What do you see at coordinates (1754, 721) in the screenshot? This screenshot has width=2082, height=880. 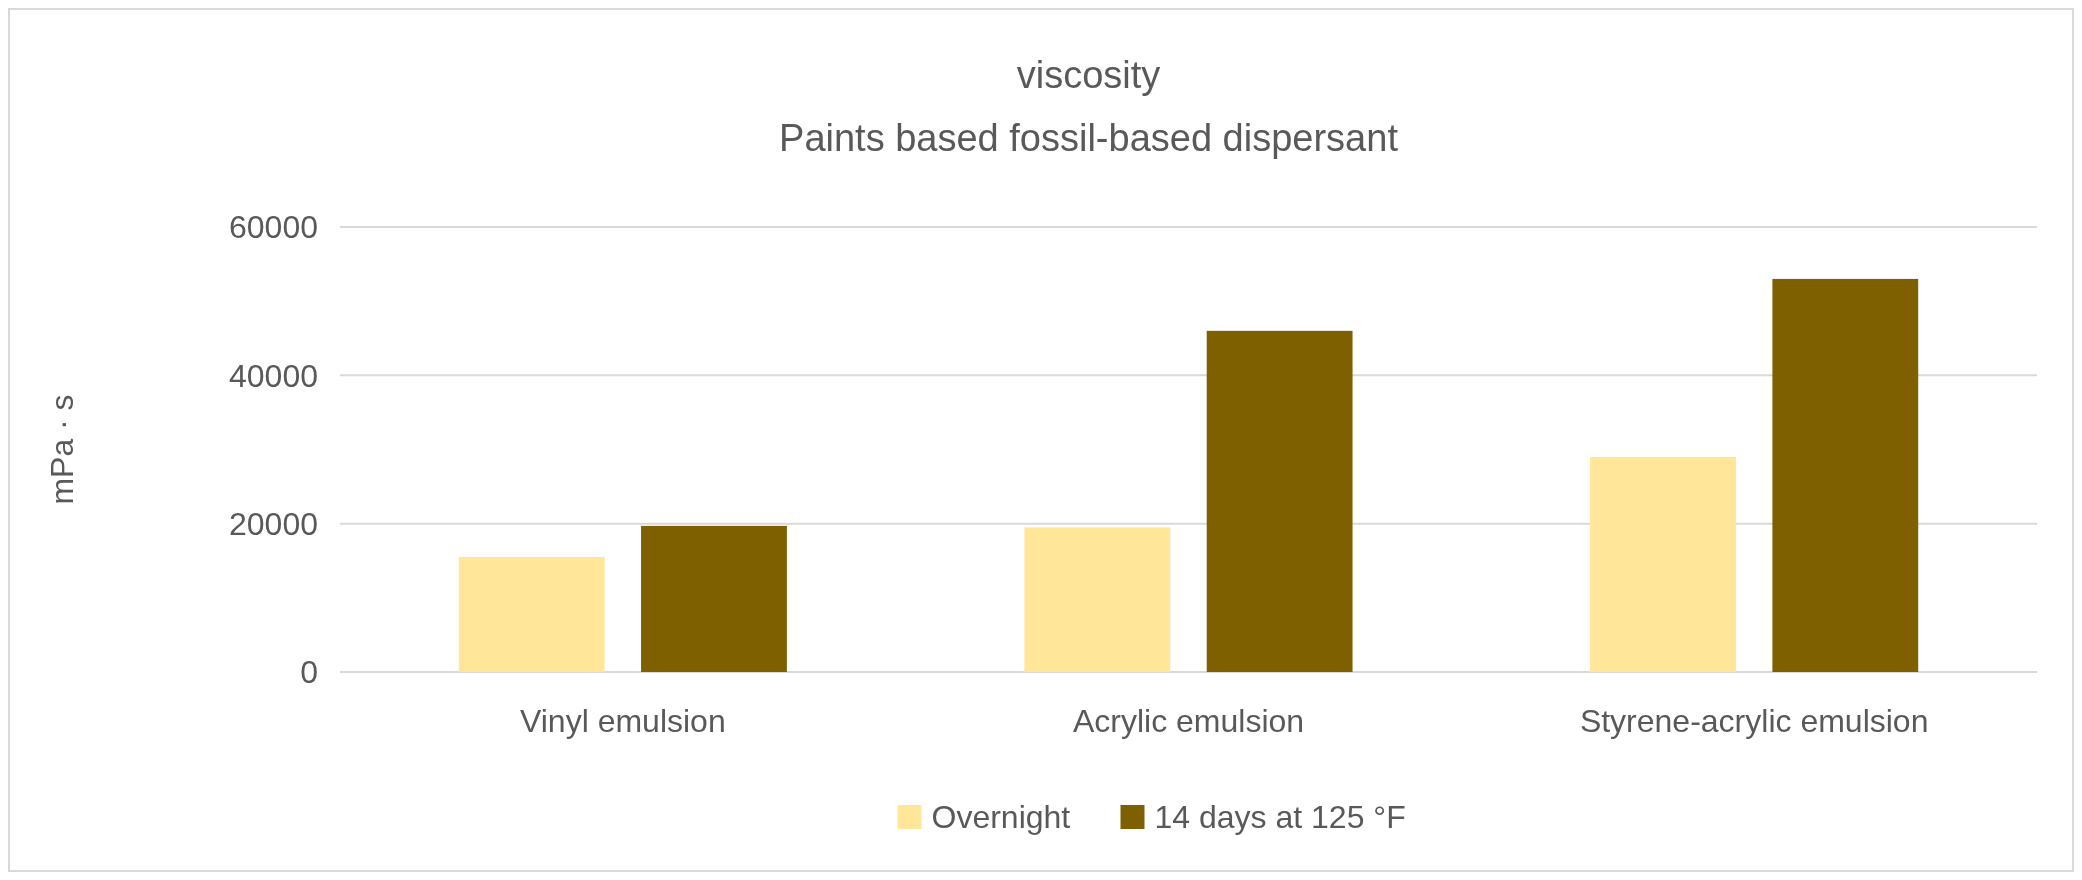 I see `x-tick-label: Styrene-acrylic emulsion` at bounding box center [1754, 721].